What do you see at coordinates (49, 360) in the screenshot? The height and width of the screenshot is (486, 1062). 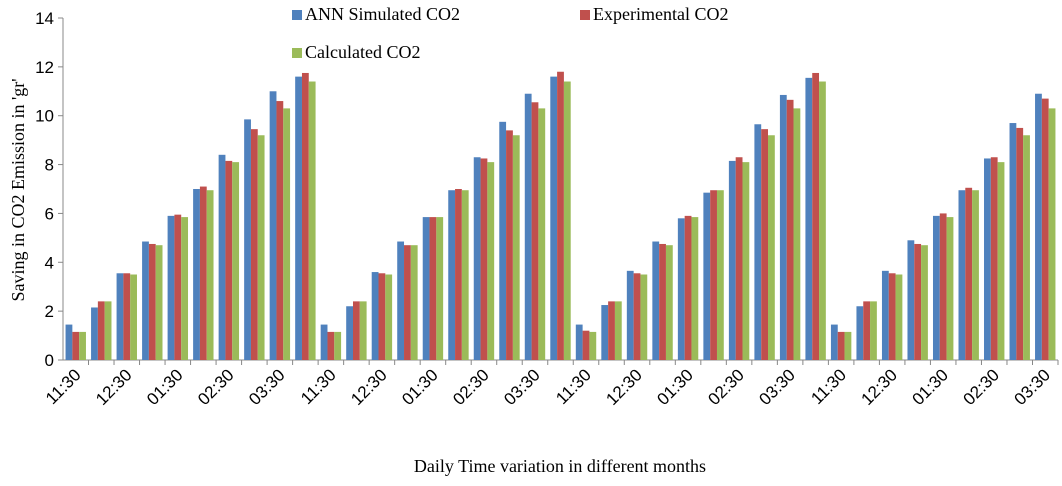 I see `y-tick-label: 0` at bounding box center [49, 360].